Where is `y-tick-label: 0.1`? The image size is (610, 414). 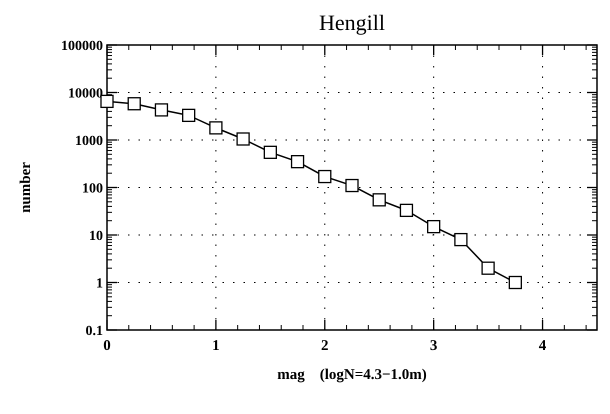 y-tick-label: 0.1 is located at coordinates (94, 331).